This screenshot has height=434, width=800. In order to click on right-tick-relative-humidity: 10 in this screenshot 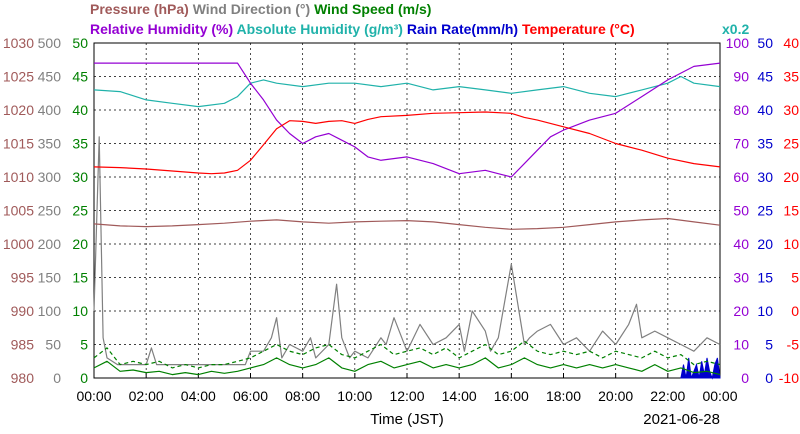, I will do `click(741, 345)`.